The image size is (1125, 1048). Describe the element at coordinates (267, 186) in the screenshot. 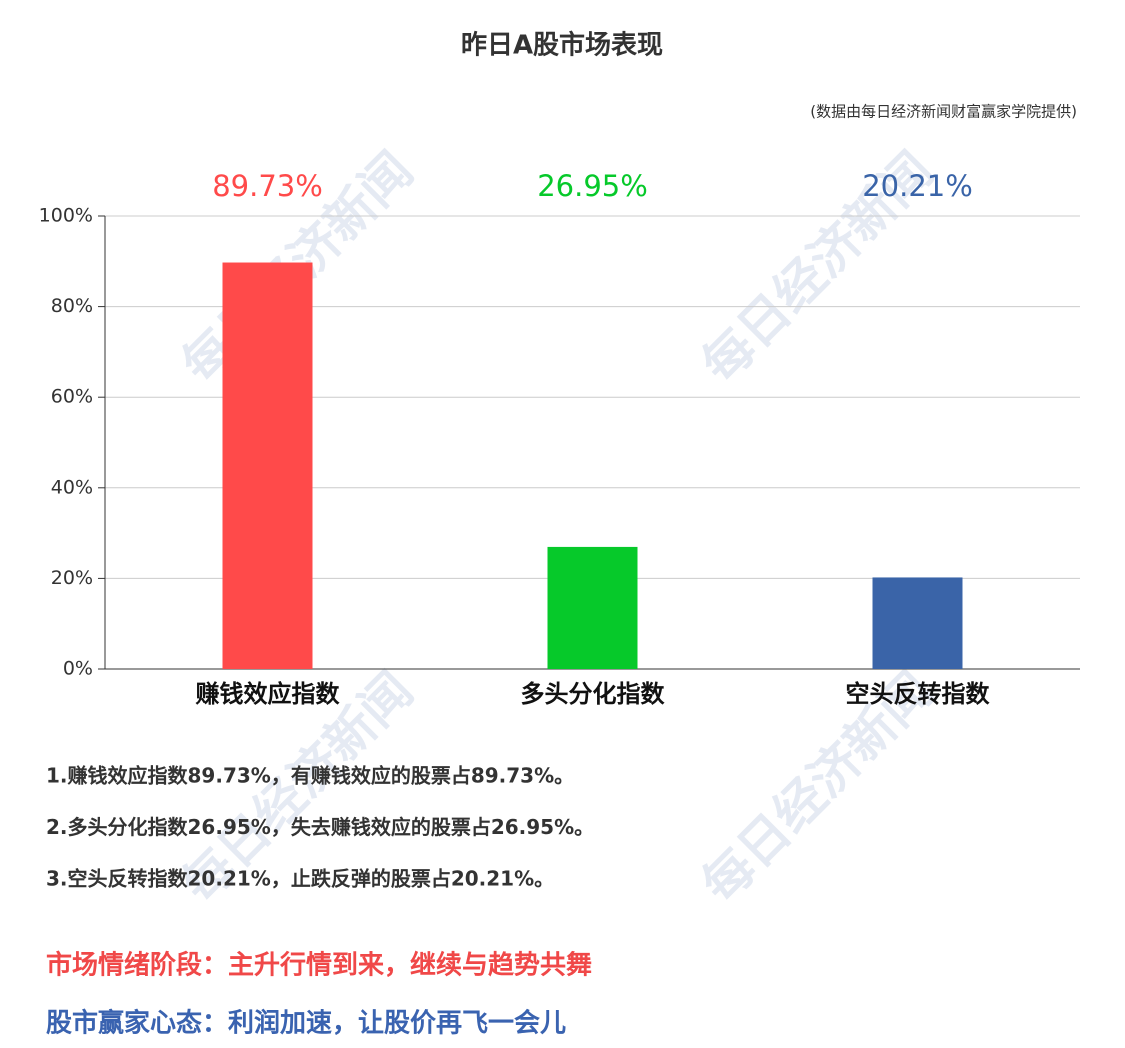

I see `value-label: 89.73%` at that location.